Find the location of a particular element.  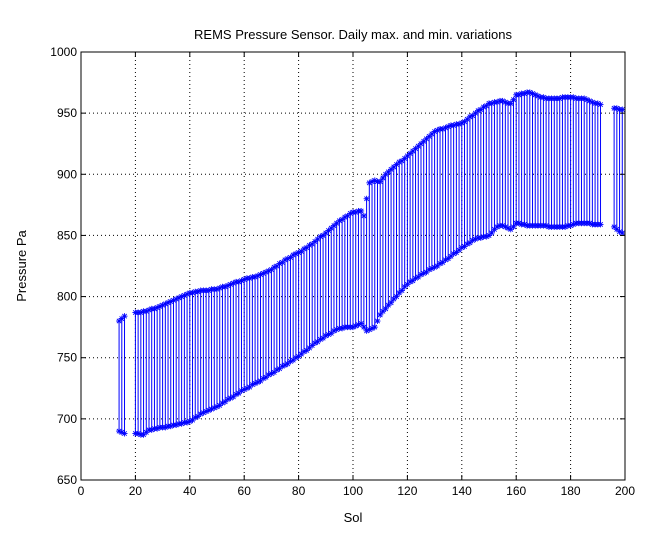

x-tick-label: 180 is located at coordinates (571, 491).